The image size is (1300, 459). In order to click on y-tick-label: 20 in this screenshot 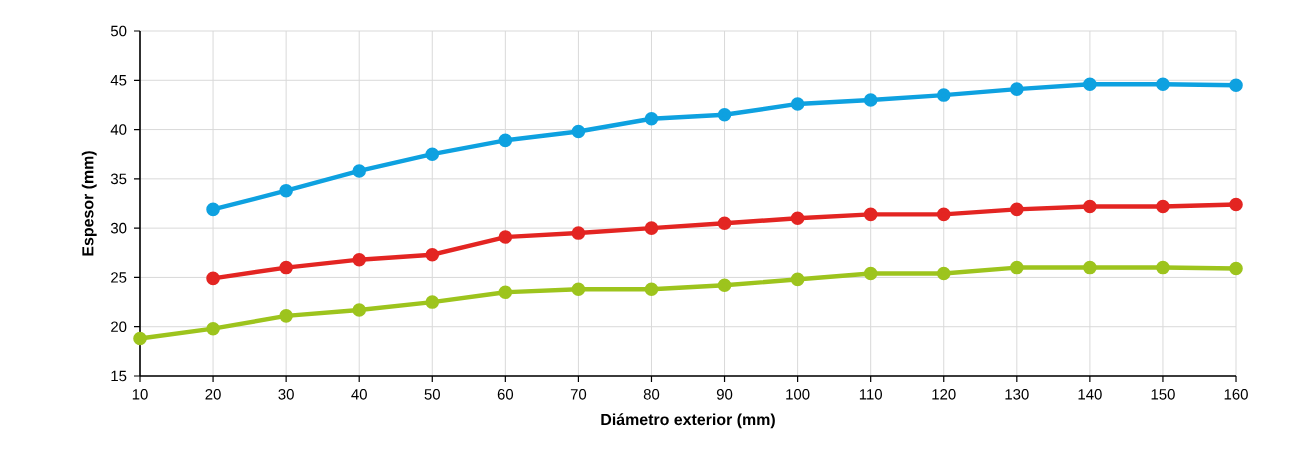, I will do `click(119, 327)`.